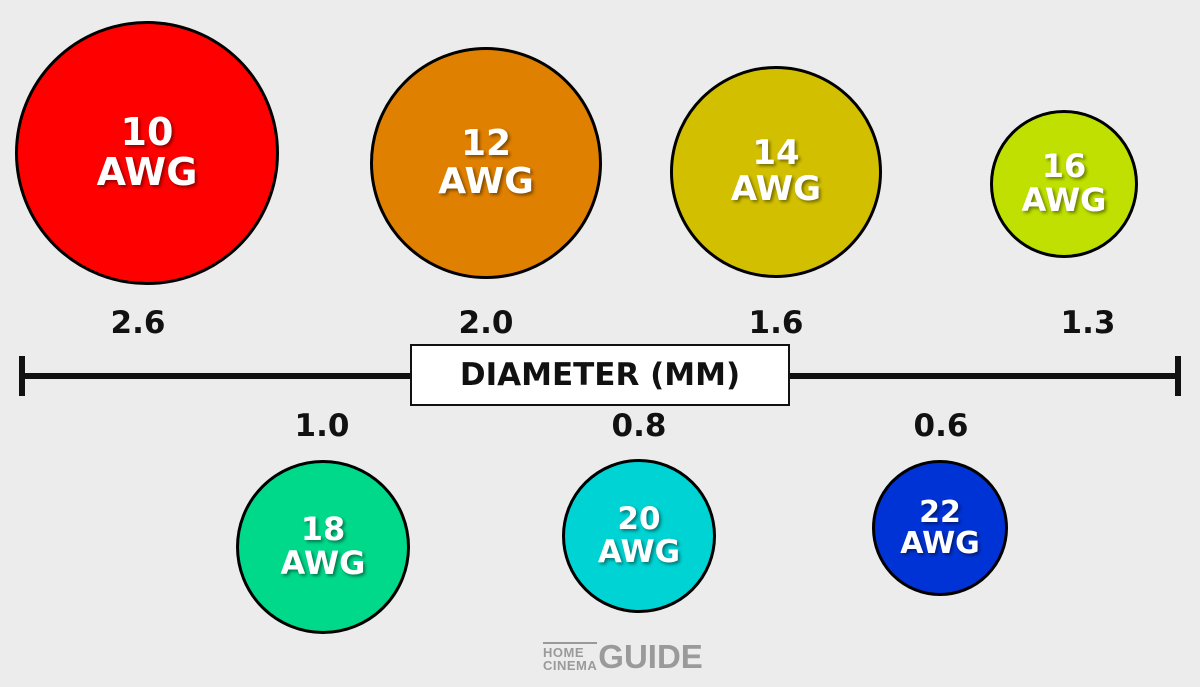 The height and width of the screenshot is (687, 1200). Describe the element at coordinates (650, 656) in the screenshot. I see `logo-line-guide: GUIDE` at that location.